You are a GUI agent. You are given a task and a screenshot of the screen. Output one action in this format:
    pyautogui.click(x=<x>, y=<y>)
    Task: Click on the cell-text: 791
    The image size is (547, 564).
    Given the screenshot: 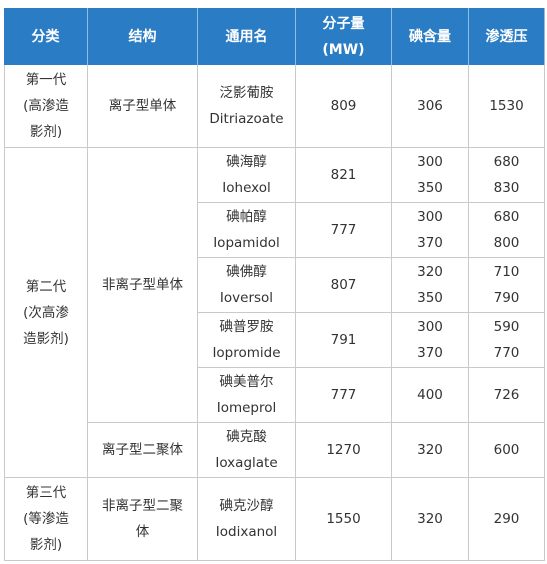 What is the action you would take?
    pyautogui.click(x=343, y=340)
    